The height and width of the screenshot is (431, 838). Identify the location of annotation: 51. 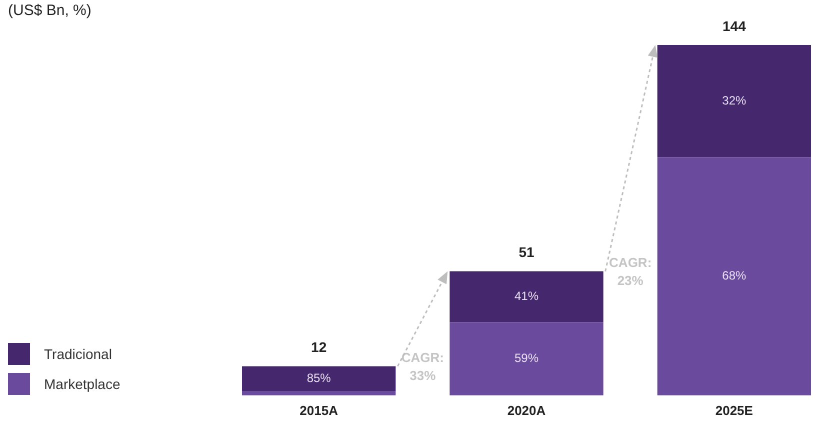
(526, 252).